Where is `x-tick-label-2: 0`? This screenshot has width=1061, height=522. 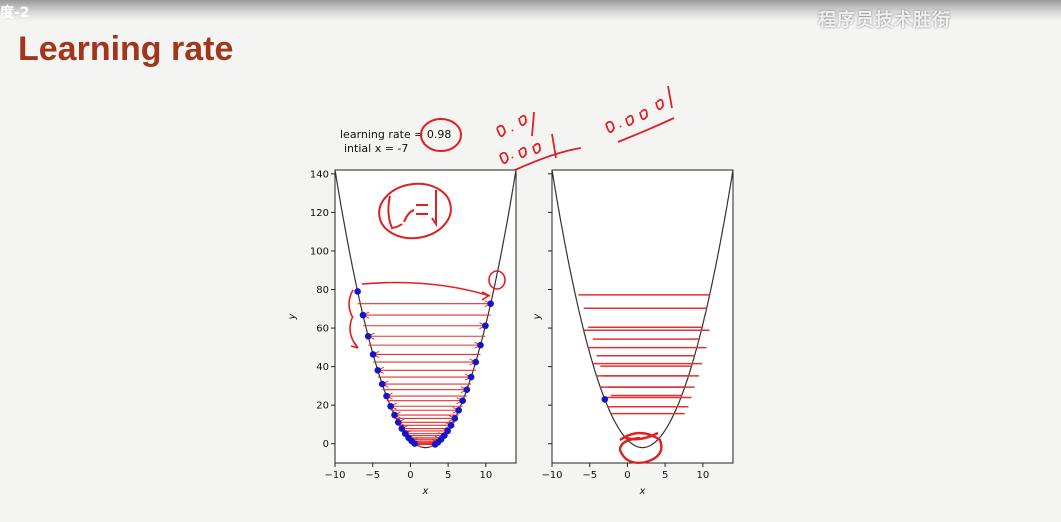
x-tick-label-2: 0 is located at coordinates (627, 475).